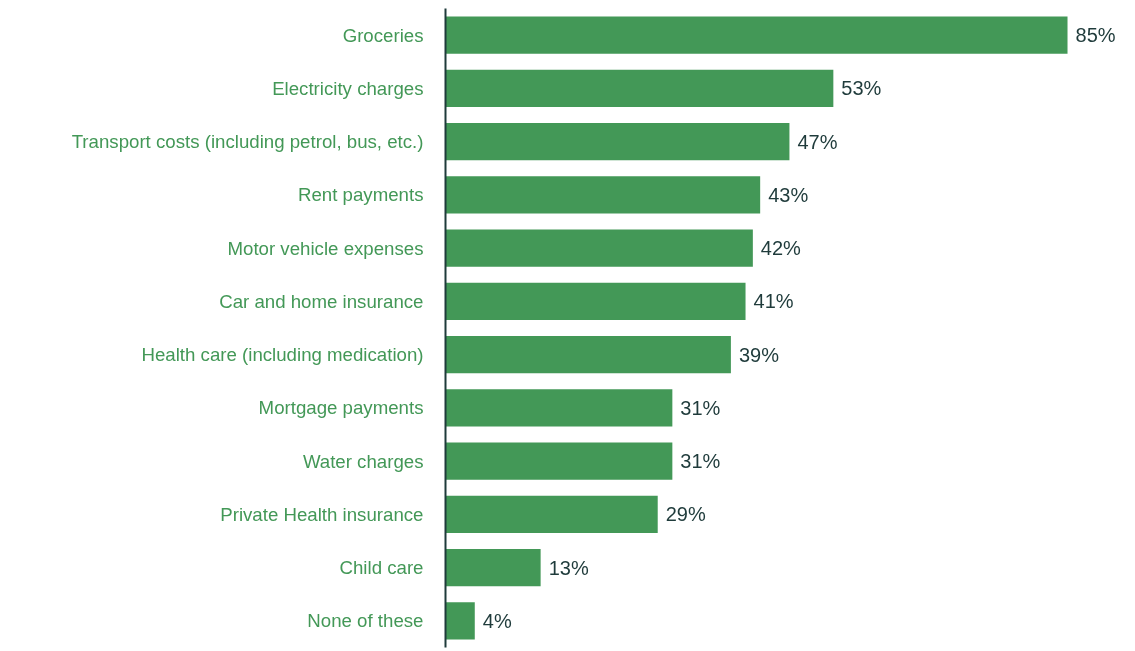 This screenshot has width=1135, height=651. I want to click on data-label: 47%, so click(817, 141).